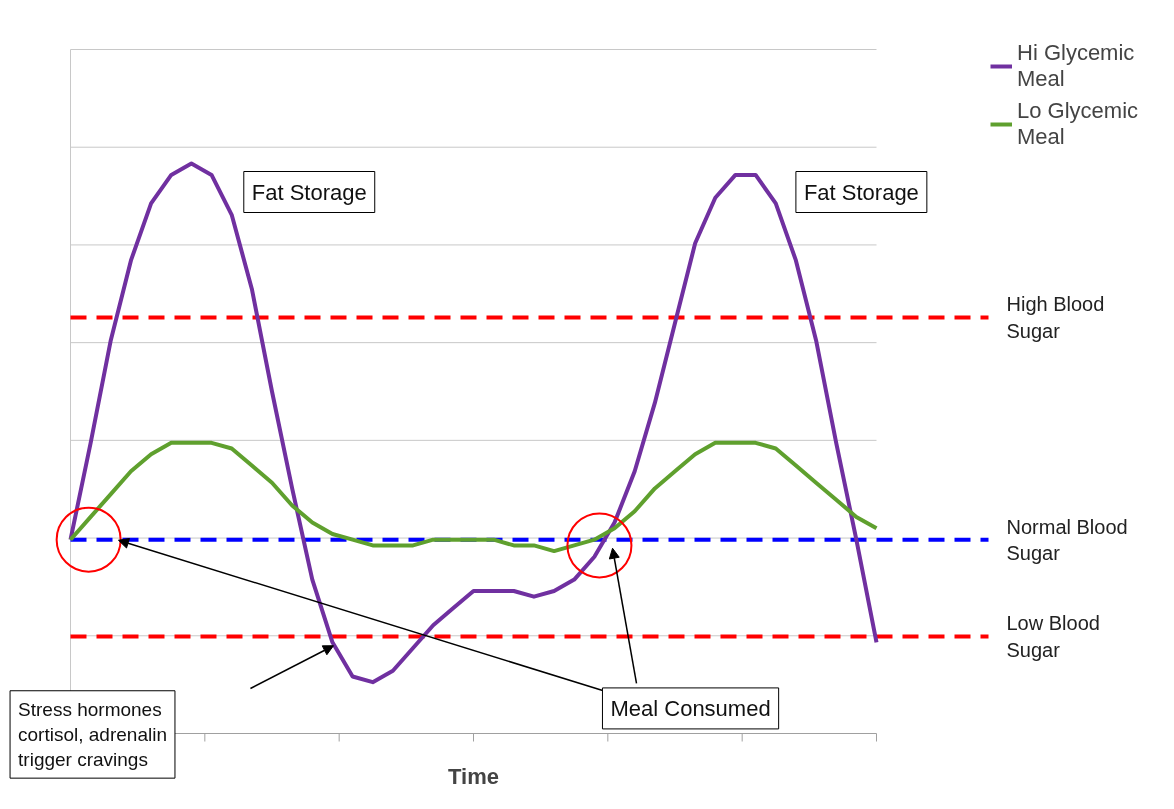 The height and width of the screenshot is (809, 1174). Describe the element at coordinates (92, 734) in the screenshot. I see `annotation: Stress hormones cortisol, adrenalin trigger cravings` at that location.